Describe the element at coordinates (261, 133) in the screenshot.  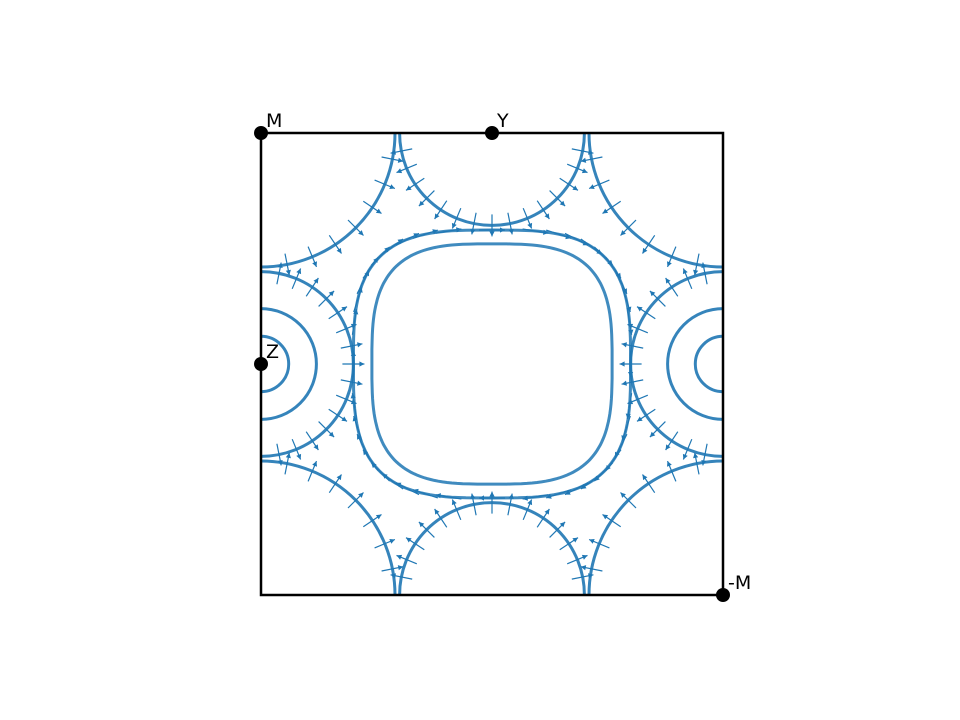
I see `point-marker-m` at that location.